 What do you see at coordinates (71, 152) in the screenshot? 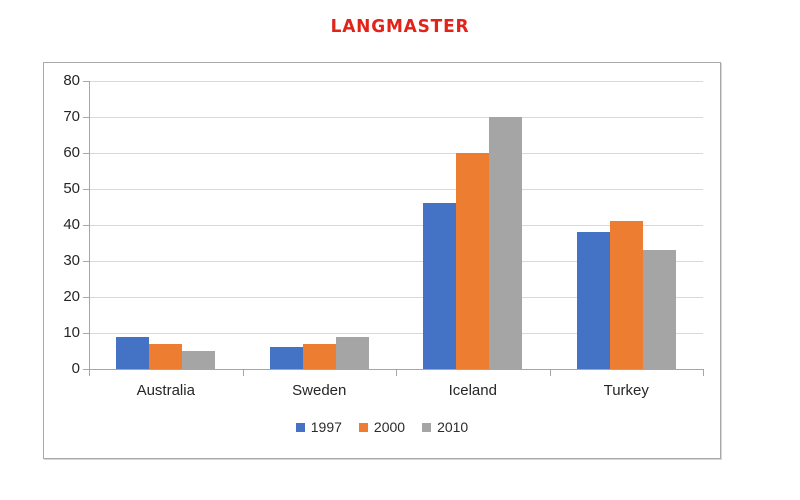
I see `y-axis-tick-label: 60` at bounding box center [71, 152].